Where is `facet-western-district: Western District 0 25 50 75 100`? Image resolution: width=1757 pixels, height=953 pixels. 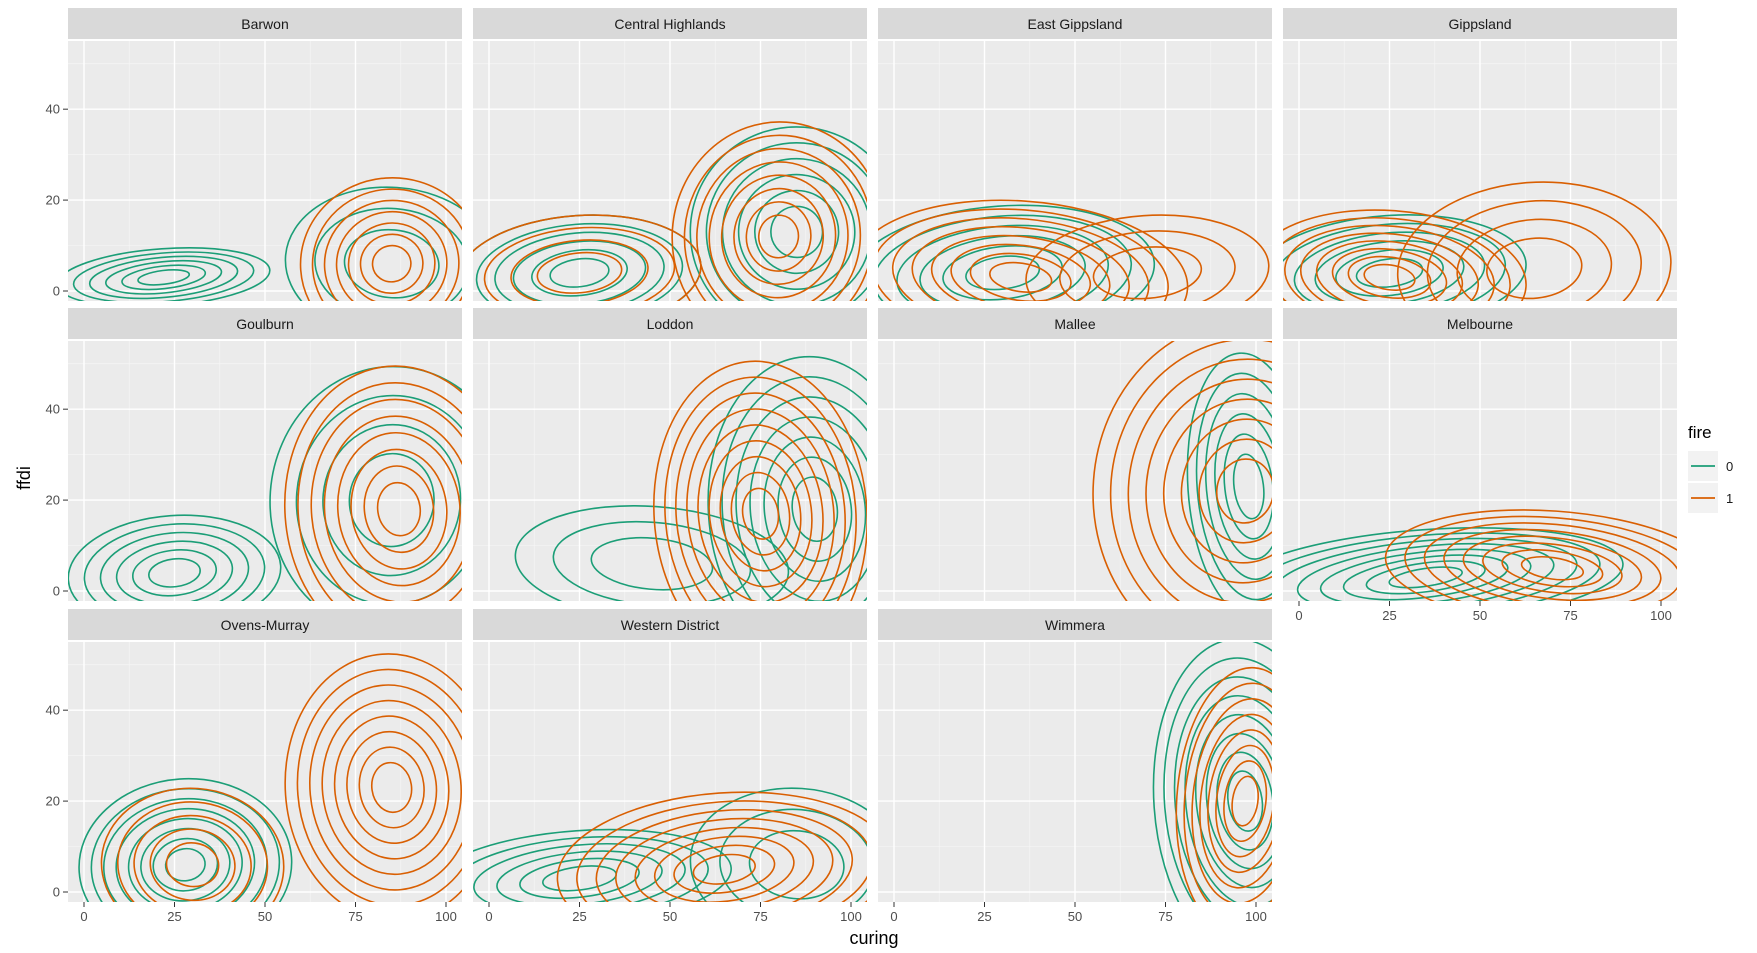 facet-western-district: Western District 0 25 50 75 100 is located at coordinates (670, 766).